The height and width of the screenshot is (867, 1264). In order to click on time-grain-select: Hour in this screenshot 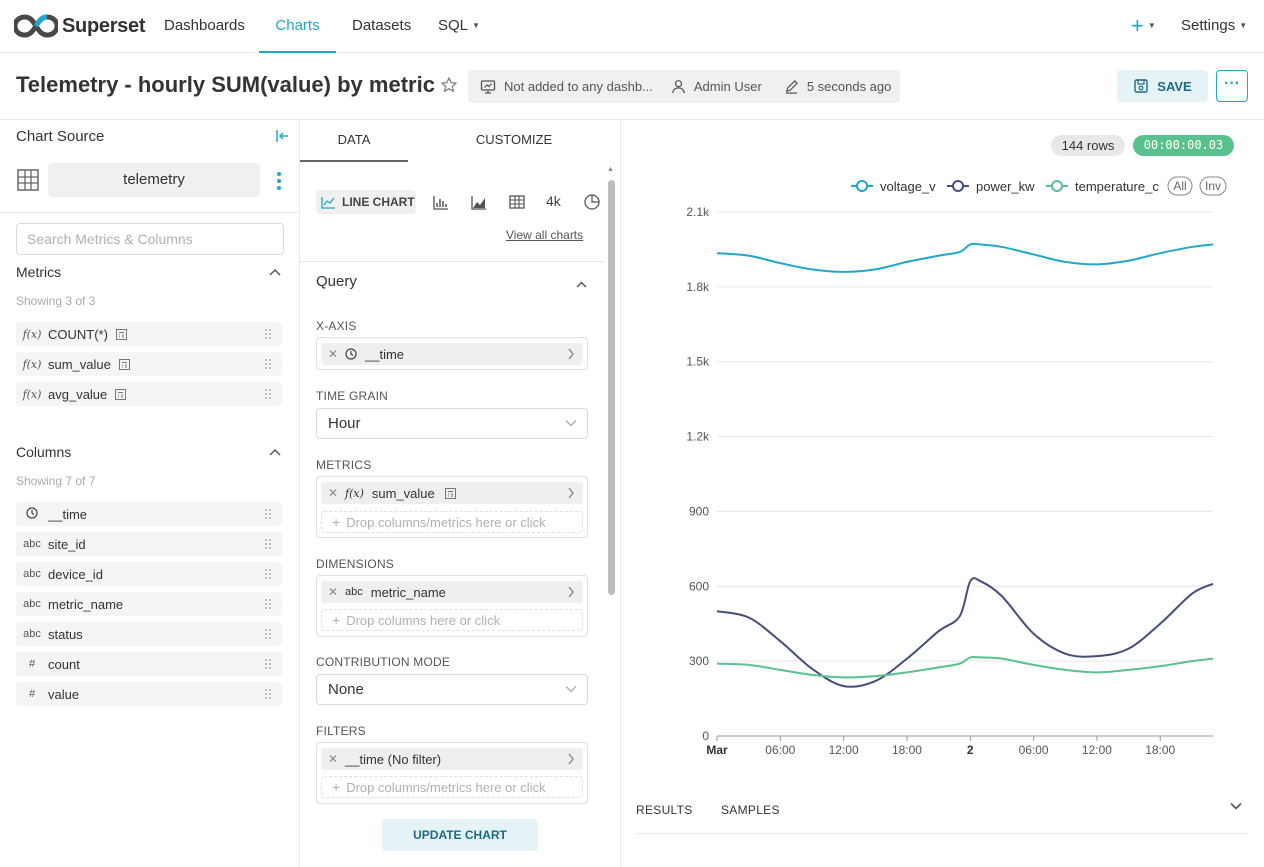, I will do `click(452, 423)`.